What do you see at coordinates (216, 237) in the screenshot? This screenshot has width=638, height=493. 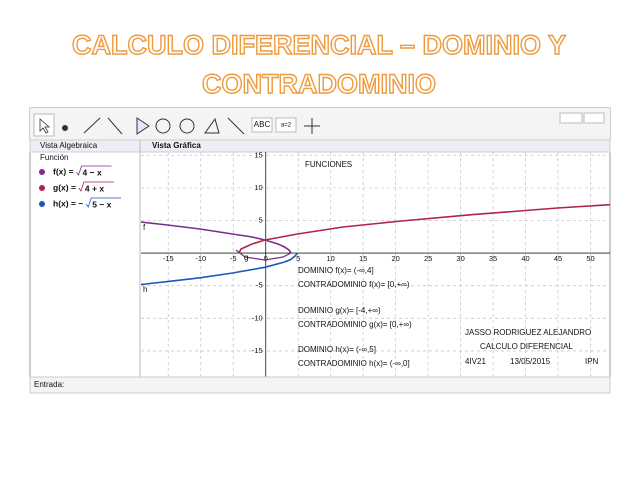 I see `curve-f` at bounding box center [216, 237].